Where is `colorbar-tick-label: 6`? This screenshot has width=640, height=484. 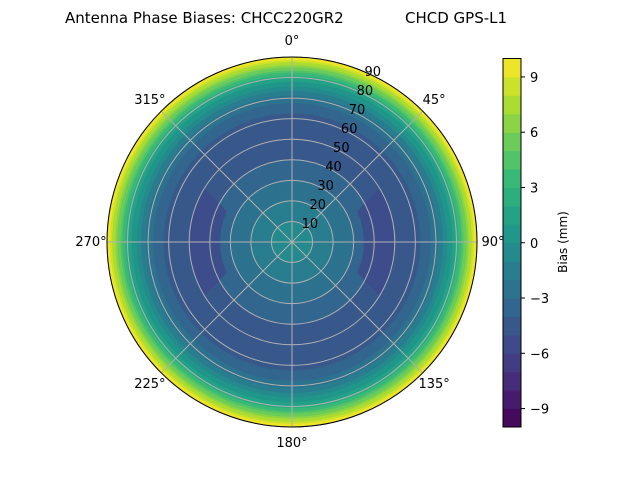
colorbar-tick-label: 6 is located at coordinates (534, 133).